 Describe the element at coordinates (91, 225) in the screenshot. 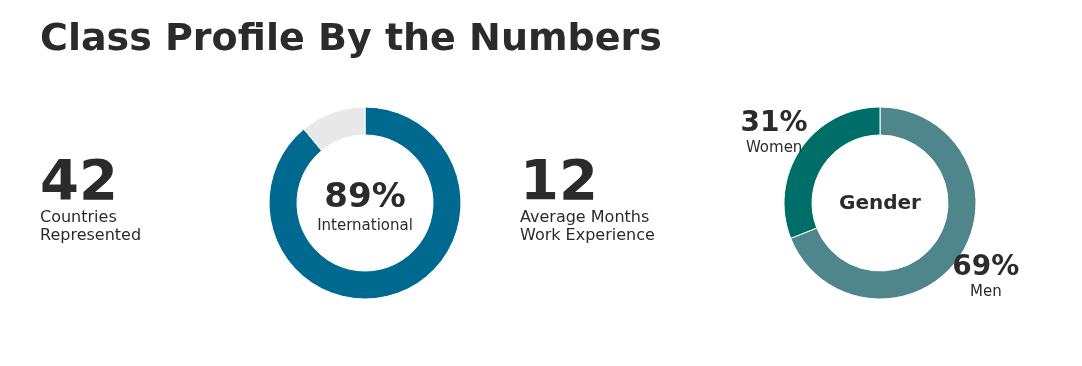

I see `text: Countries Represented` at that location.